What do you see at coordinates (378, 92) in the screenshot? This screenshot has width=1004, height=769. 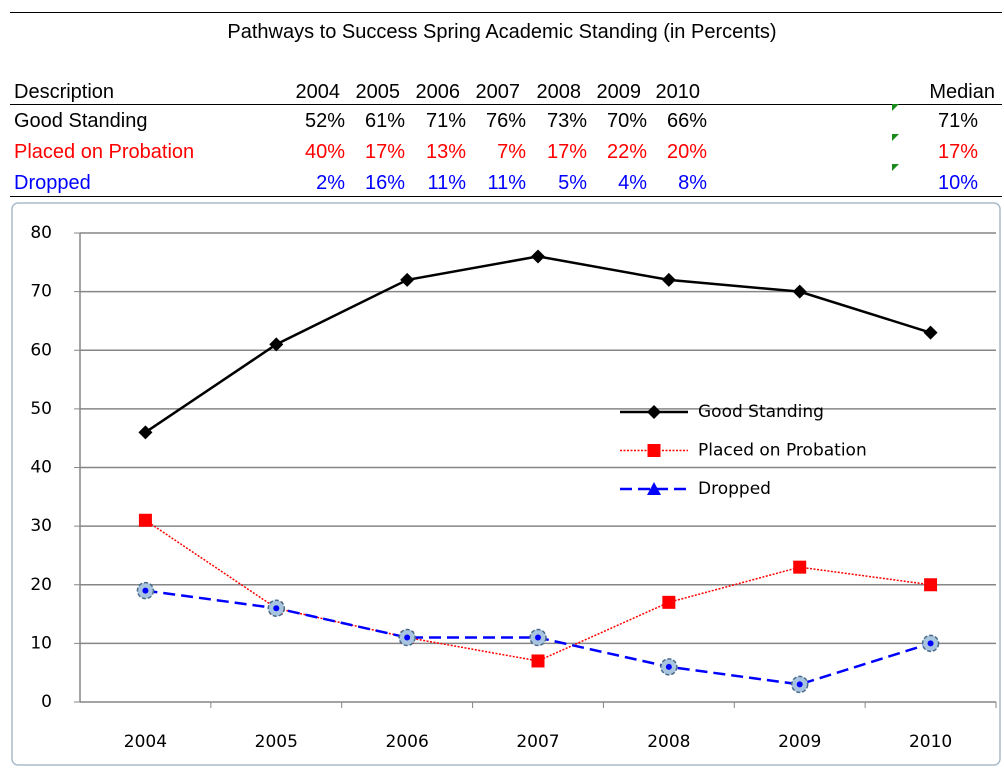 I see `column-header: 2005` at bounding box center [378, 92].